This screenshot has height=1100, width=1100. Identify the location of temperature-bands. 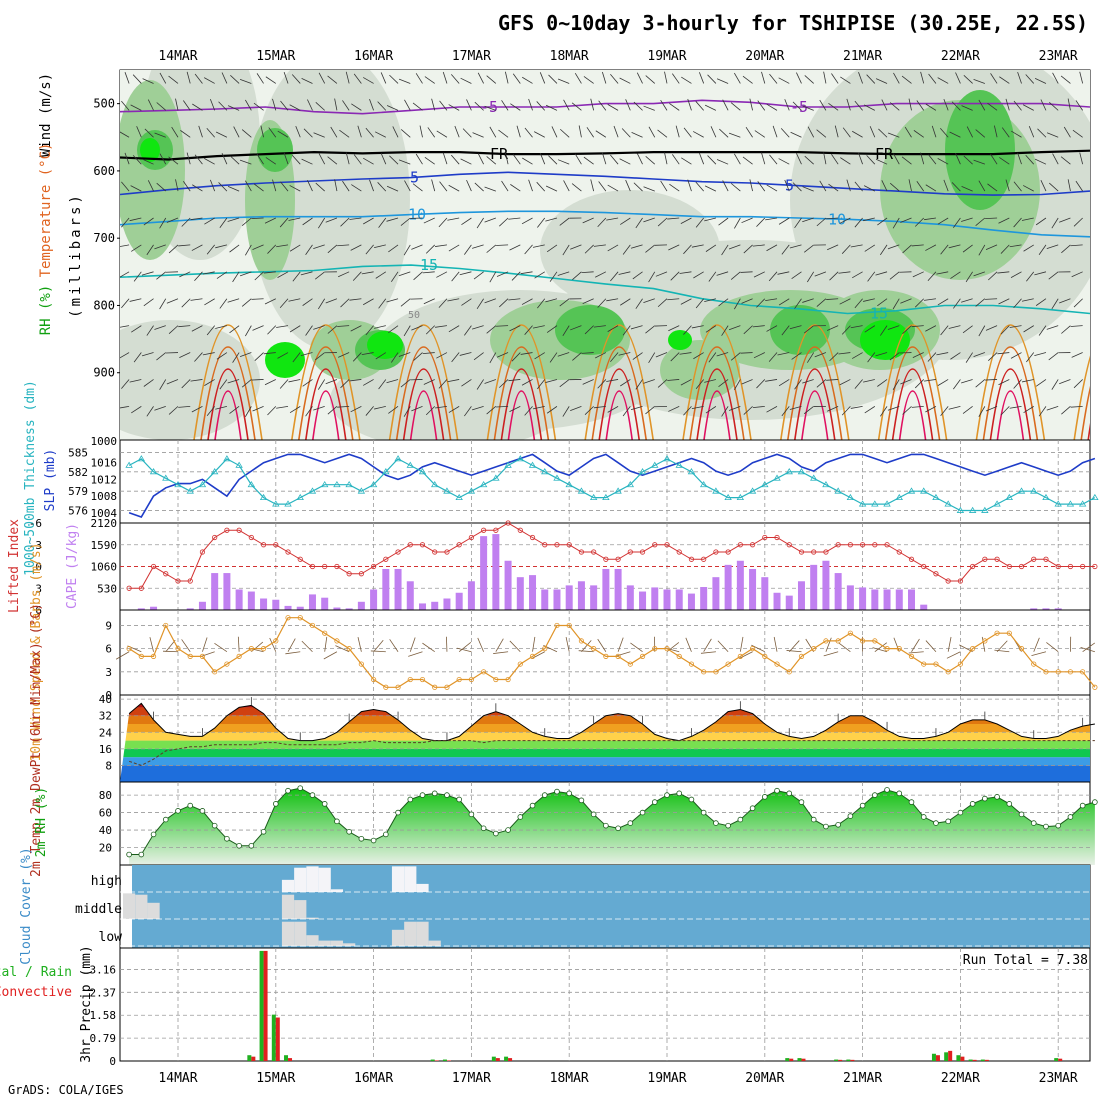
(605, 742).